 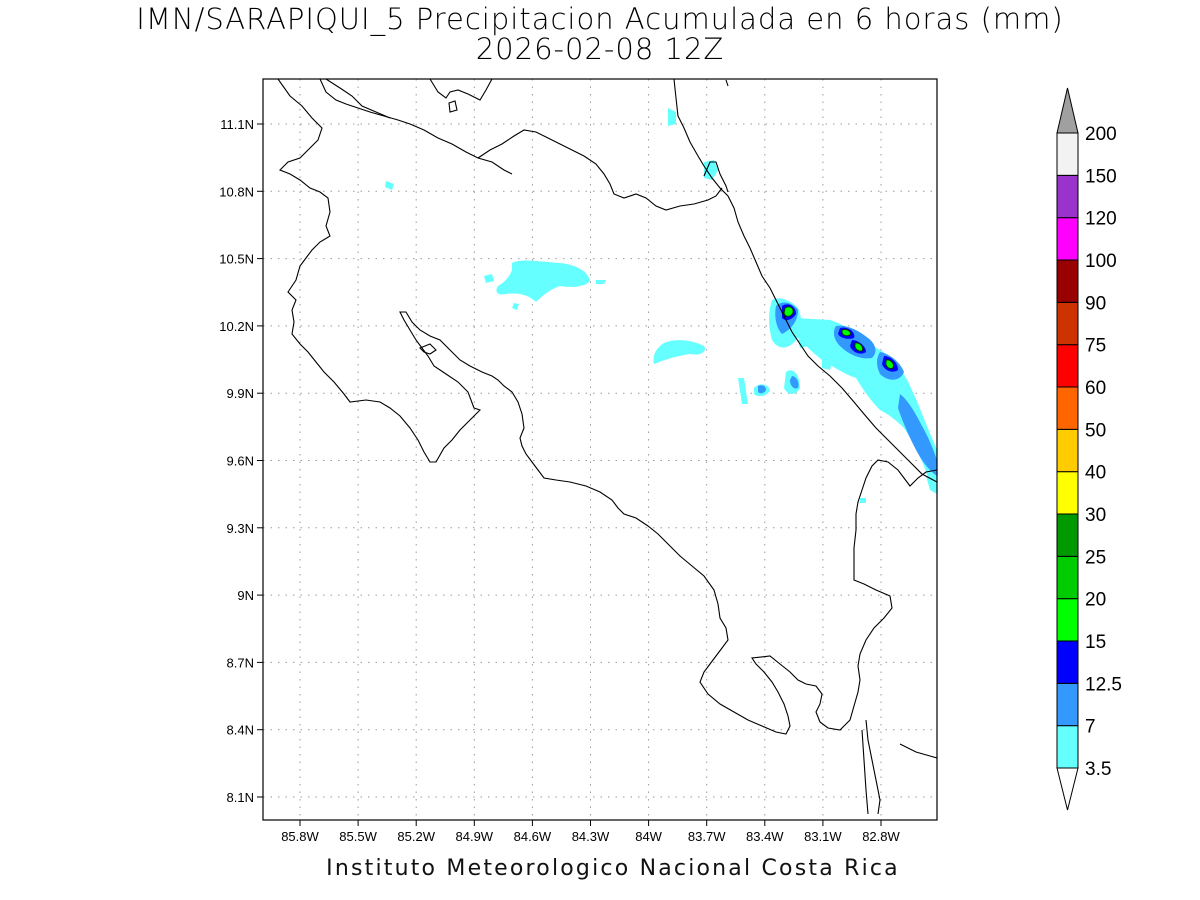 What do you see at coordinates (1090, 727) in the screenshot?
I see `colorbar-label: 7` at bounding box center [1090, 727].